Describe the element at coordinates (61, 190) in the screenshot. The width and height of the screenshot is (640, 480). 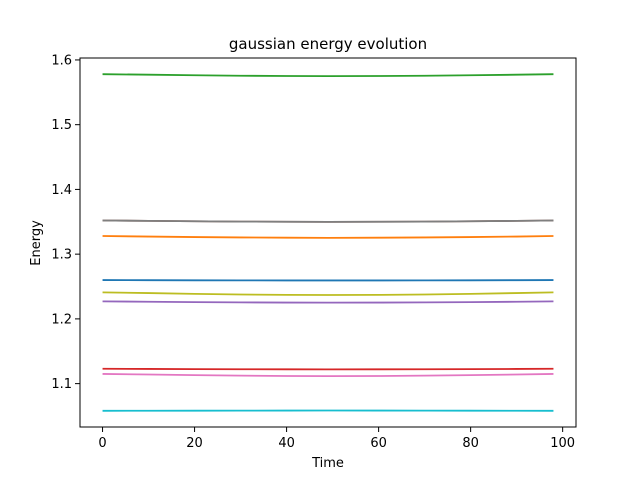
I see `y-tick-label: 1.4` at that location.